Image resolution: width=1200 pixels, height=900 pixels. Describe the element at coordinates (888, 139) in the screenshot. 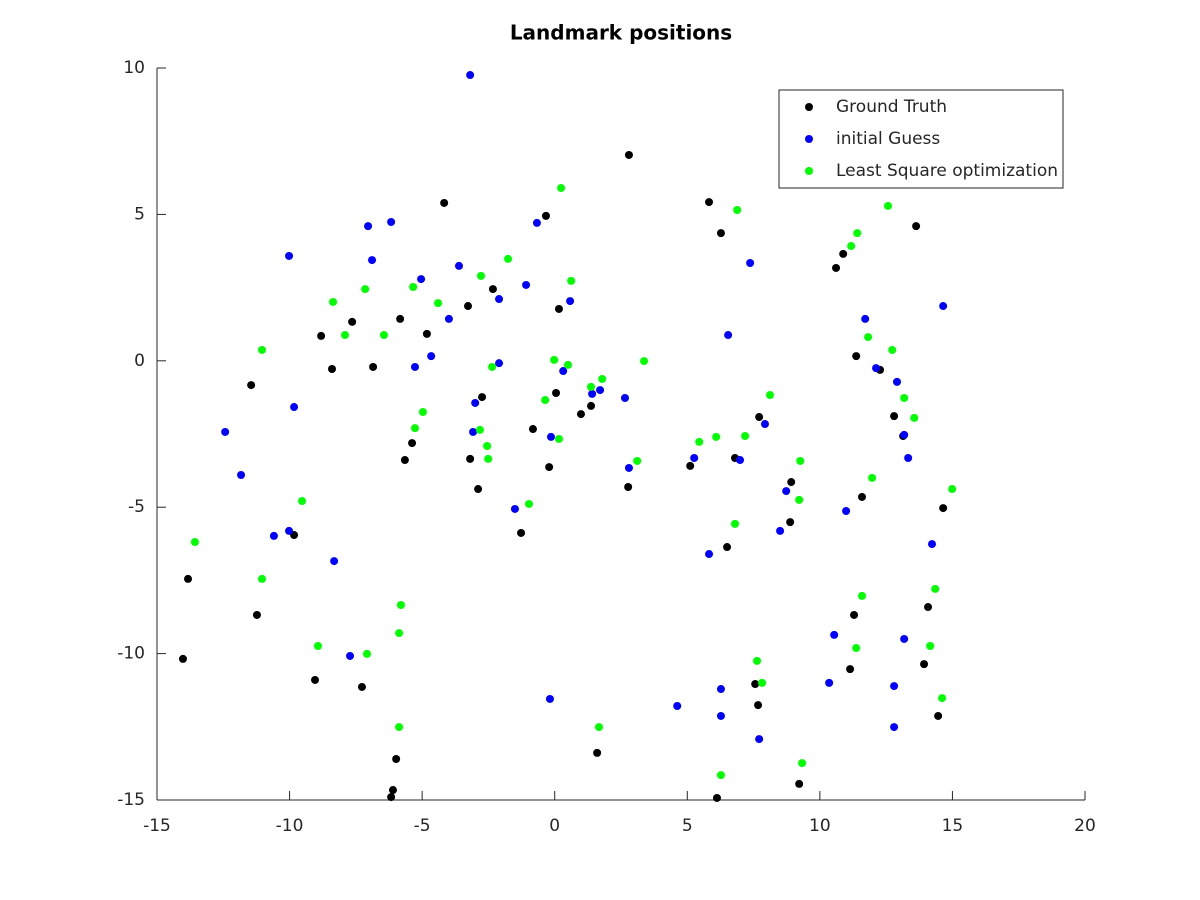

I see `legend-label: initial Guess` at that location.